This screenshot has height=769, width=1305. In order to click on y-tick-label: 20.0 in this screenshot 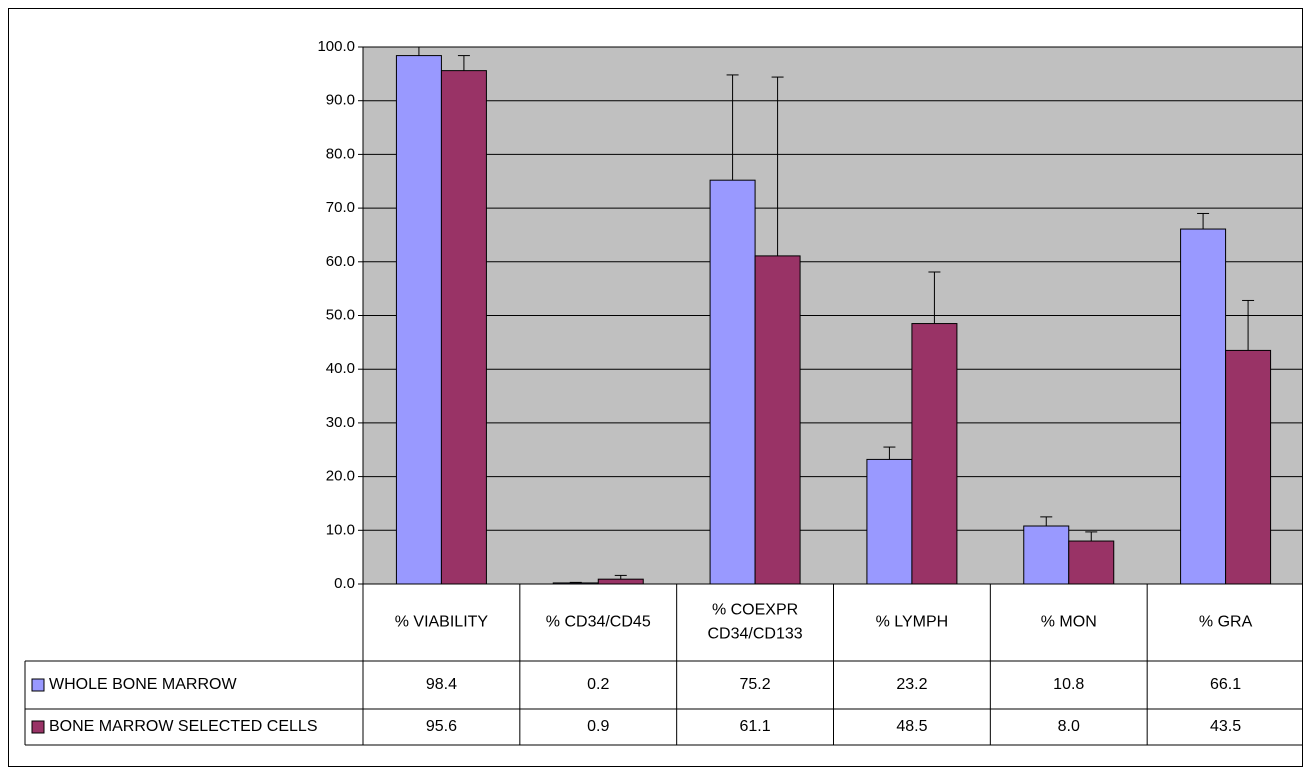, I will do `click(340, 476)`.